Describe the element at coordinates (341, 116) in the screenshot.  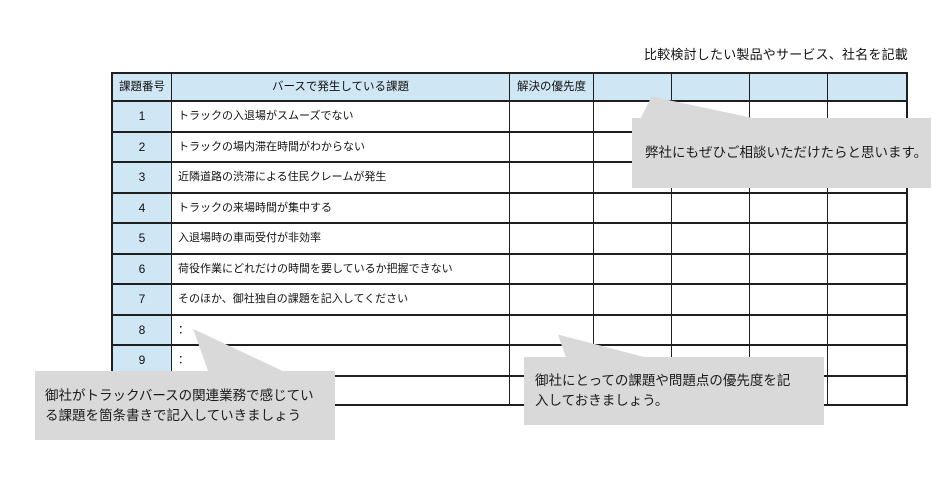
I see `issue-cell: トラックの入退場がスムーズでない` at that location.